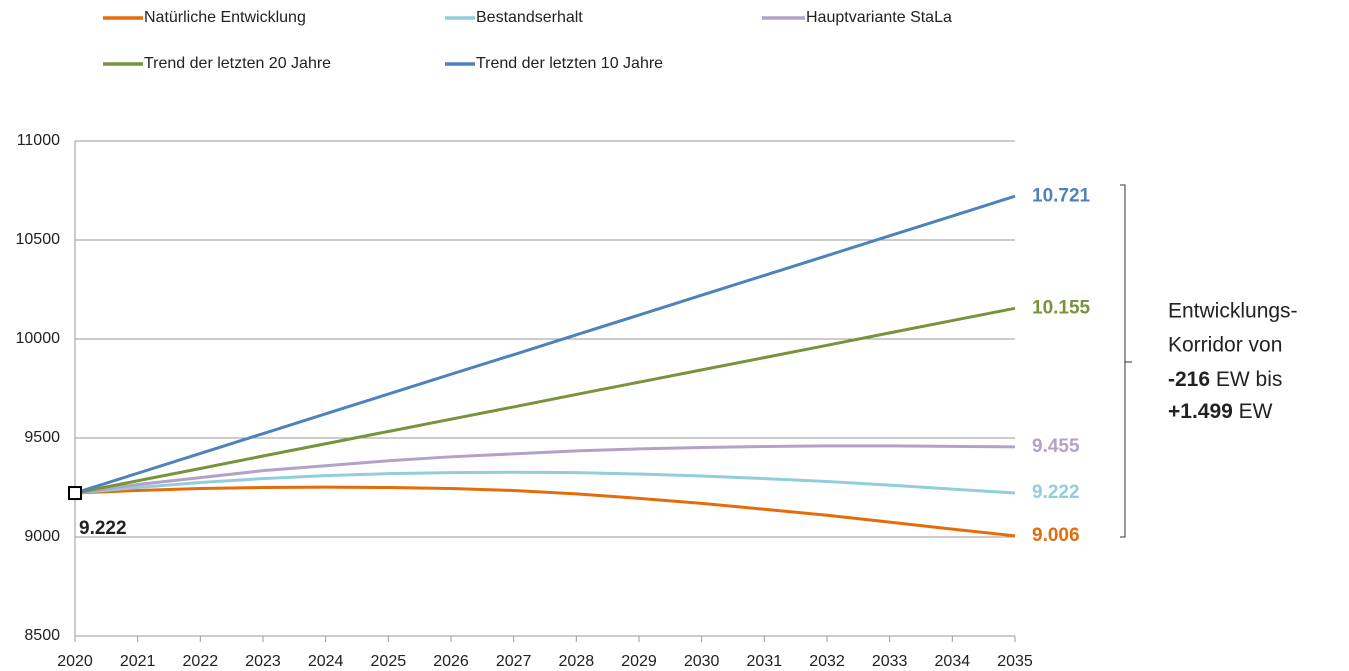  Describe the element at coordinates (953, 661) in the screenshot. I see `x-tick-label: 2034` at that location.